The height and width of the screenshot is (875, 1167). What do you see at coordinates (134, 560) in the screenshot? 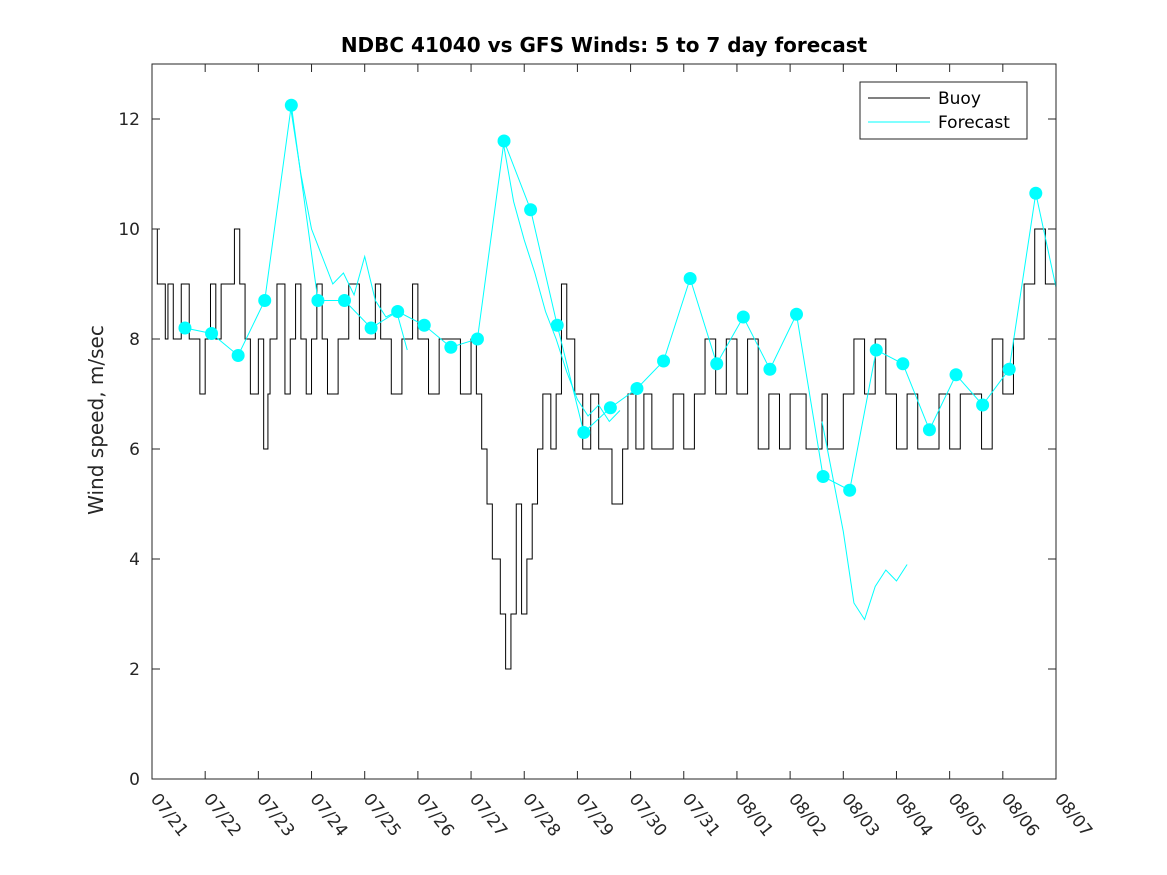
I see `y-tick-label: 4` at bounding box center [134, 560].